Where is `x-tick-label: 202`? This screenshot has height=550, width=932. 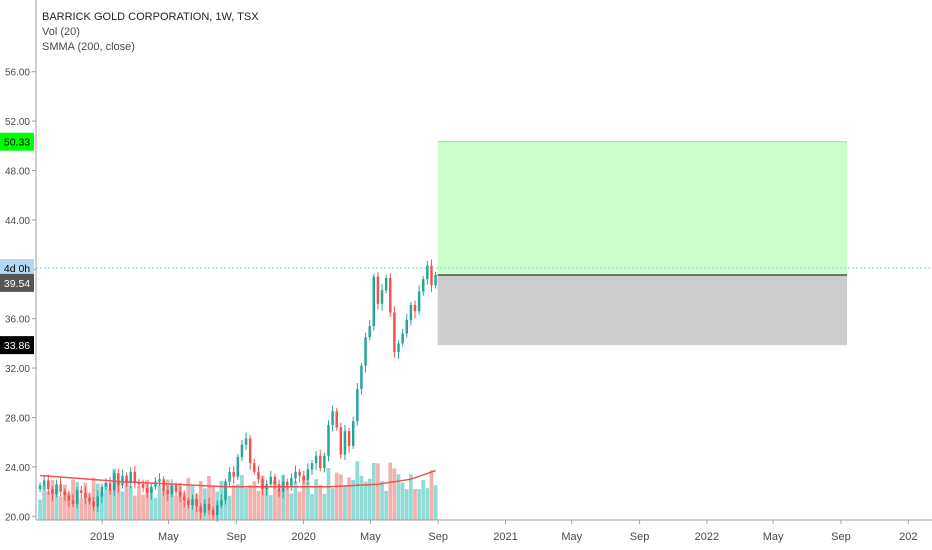
x-tick-label: 202 is located at coordinates (908, 537).